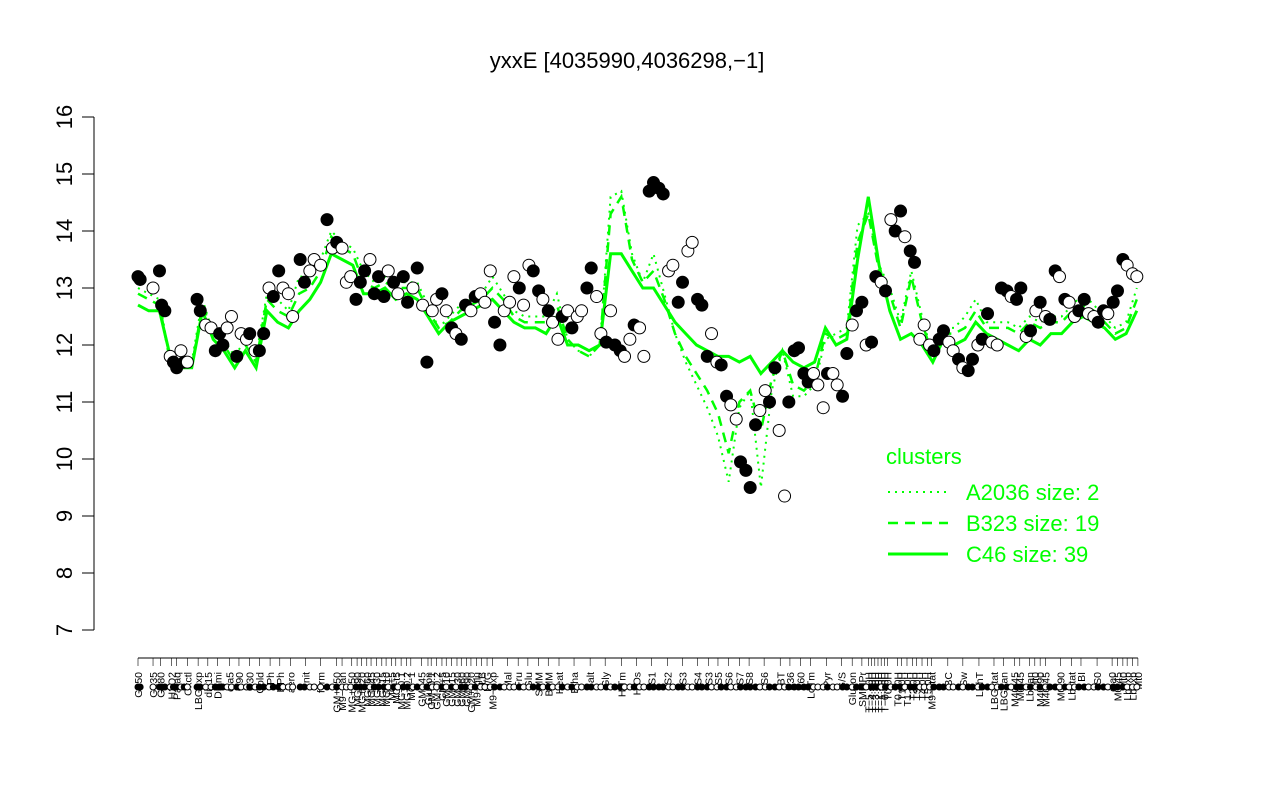 The height and width of the screenshot is (805, 1280). Describe the element at coordinates (64, 402) in the screenshot. I see `y-tick-label: 11` at that location.